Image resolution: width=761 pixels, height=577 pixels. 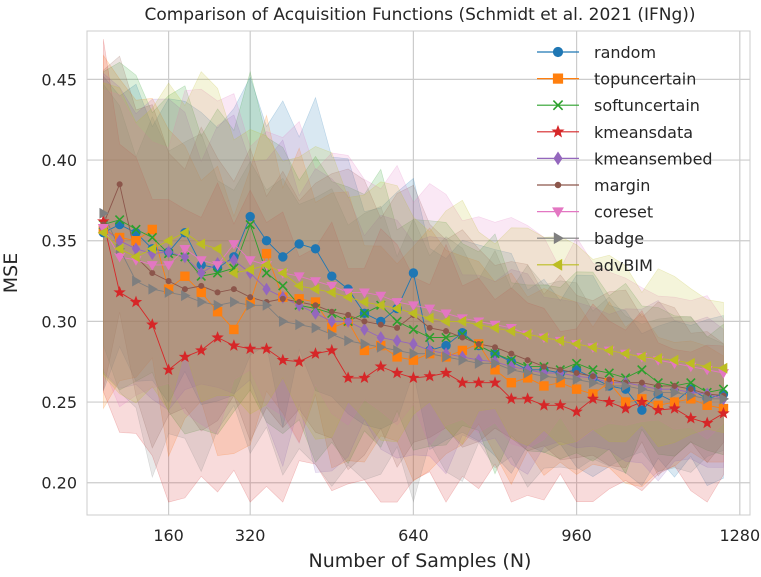 I want to click on x-axis-title: Number of Samples (N), so click(x=420, y=561).